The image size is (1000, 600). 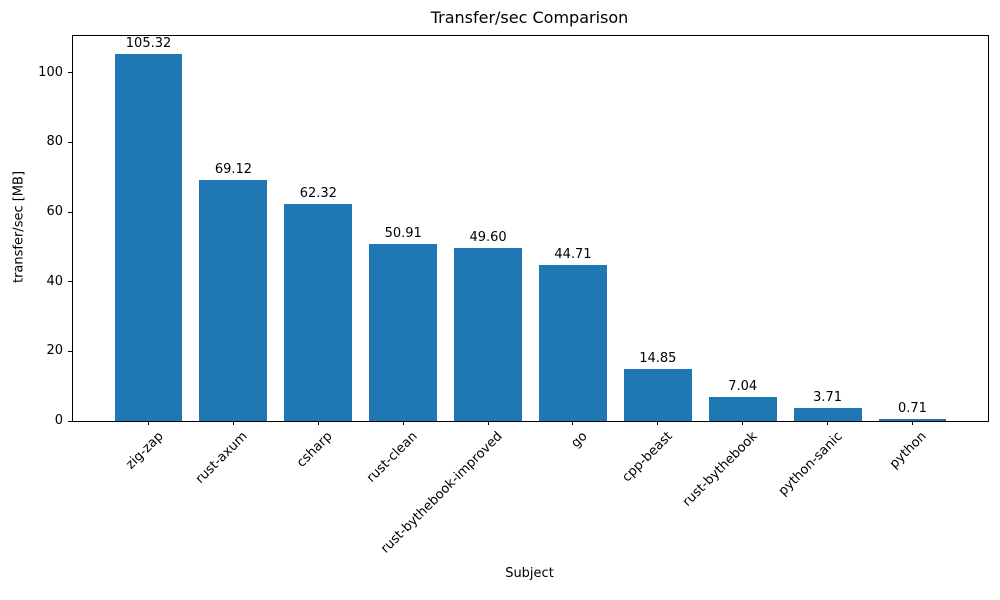 I want to click on bar-value-label: 44.71, so click(x=573, y=255).